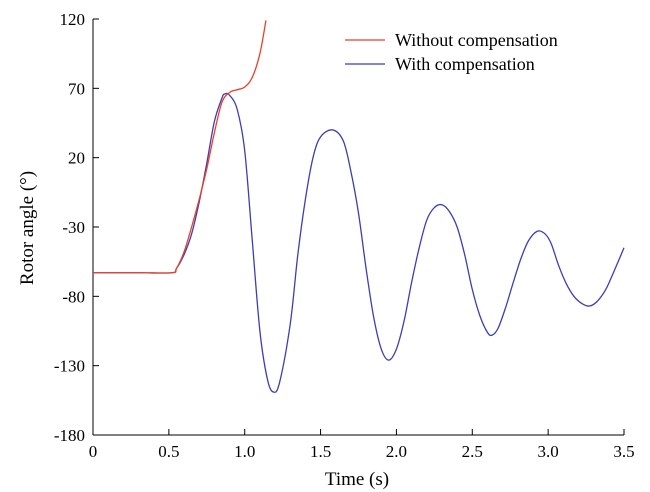 This screenshot has height=492, width=650. What do you see at coordinates (168, 451) in the screenshot?
I see `x-tick-label: 0.5` at bounding box center [168, 451].